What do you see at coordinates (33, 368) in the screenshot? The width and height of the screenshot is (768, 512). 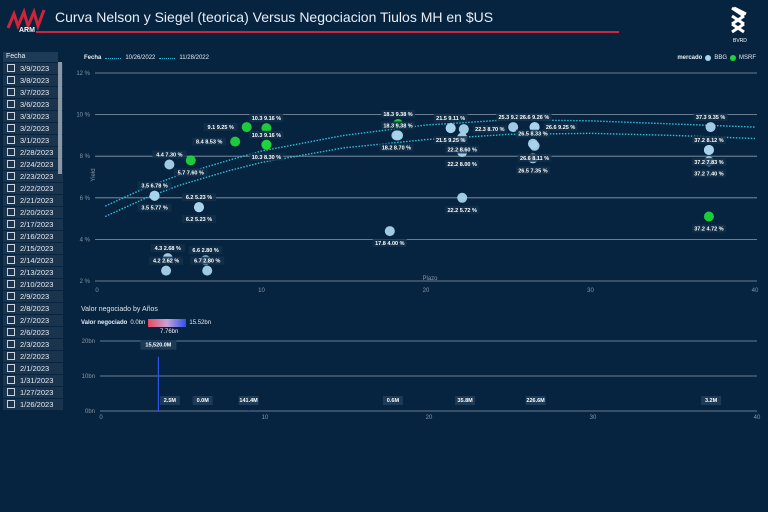 I see `slicer-item: 2/1/2023` at bounding box center [33, 368].